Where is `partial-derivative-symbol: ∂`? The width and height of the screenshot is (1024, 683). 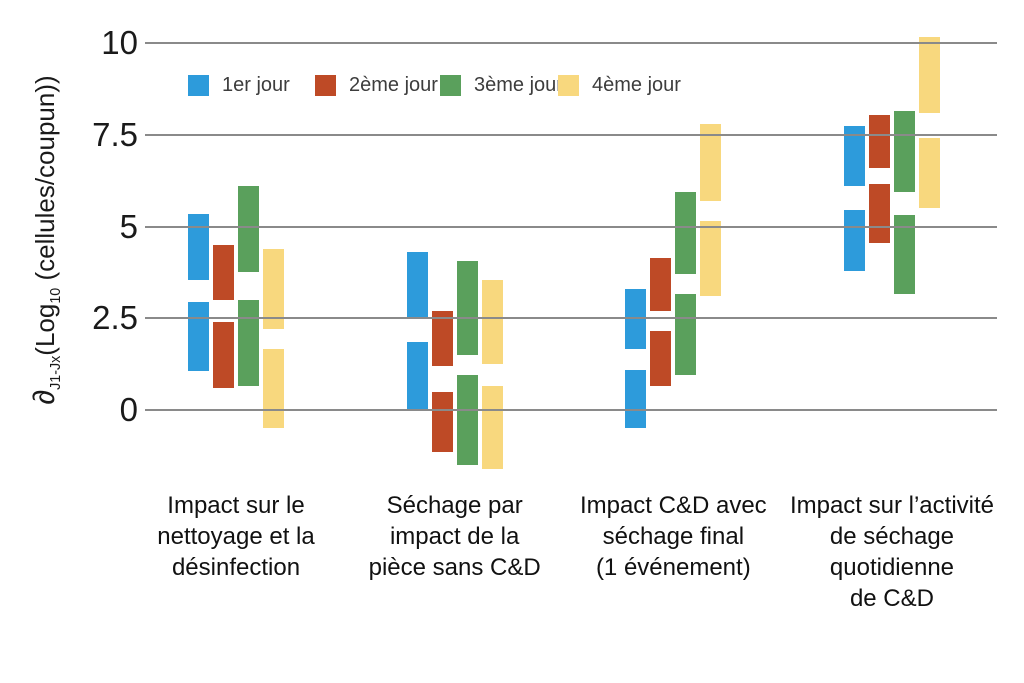
partial-derivative-symbol: ∂ is located at coordinates (44, 397).